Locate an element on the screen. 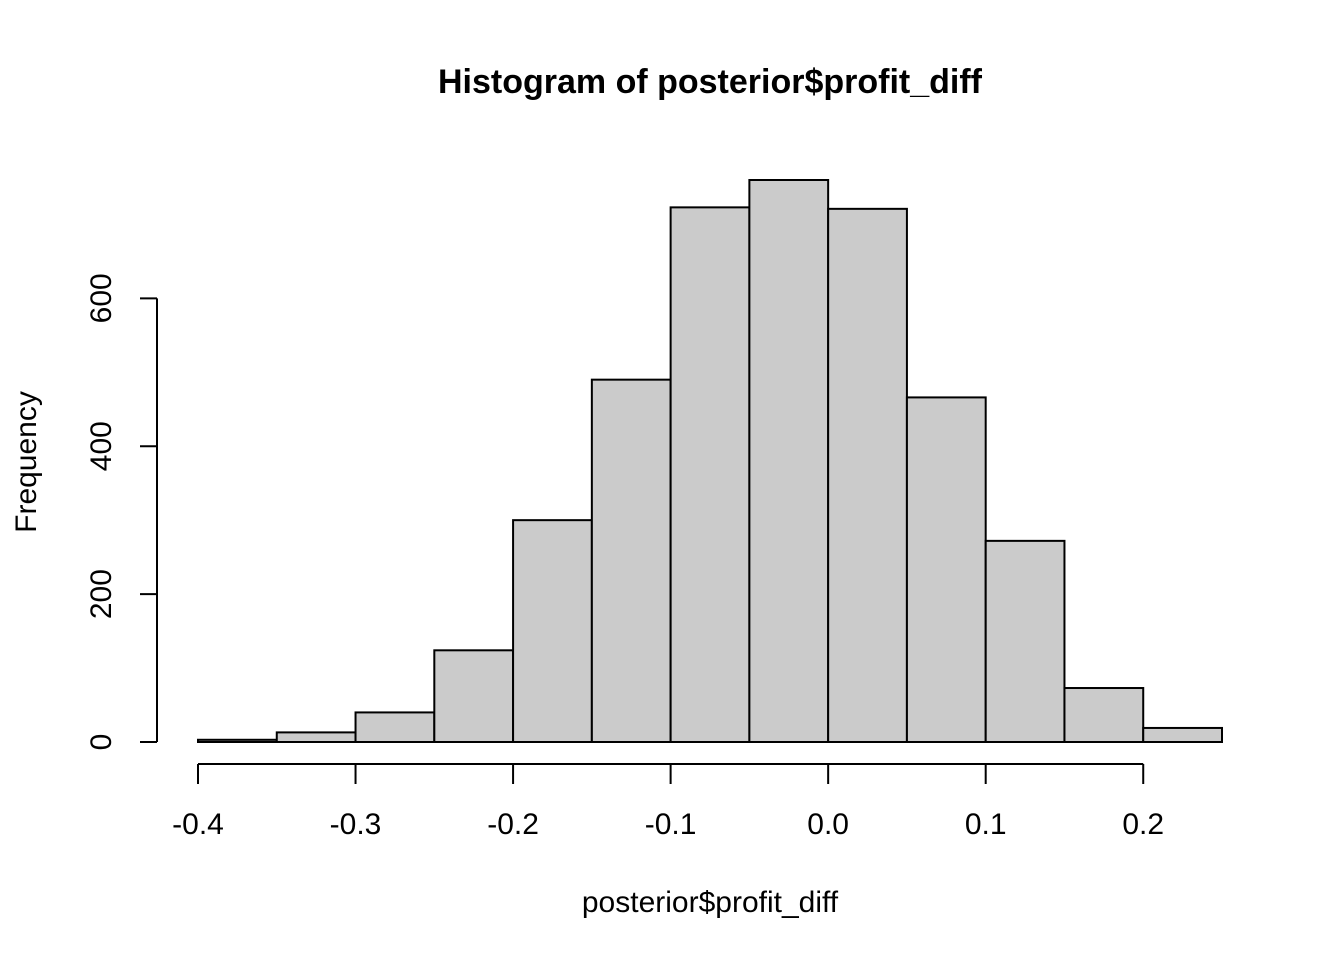 The image size is (1344, 960). x-tick-label: -0.2 is located at coordinates (513, 824).